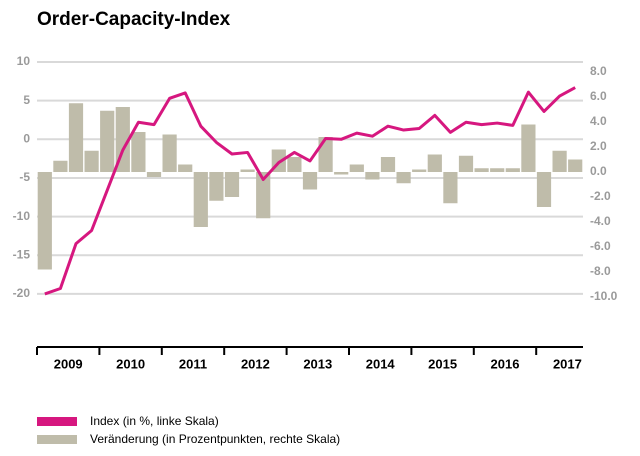  What do you see at coordinates (604, 296) in the screenshot?
I see `y2-tick-label: -10.0` at bounding box center [604, 296].